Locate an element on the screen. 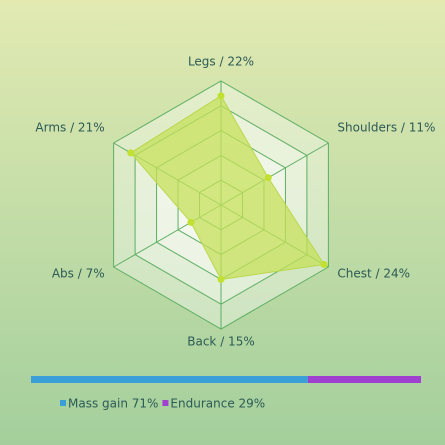 This screenshot has height=445, width=445. axis-label: Legs / 22% is located at coordinates (221, 62).